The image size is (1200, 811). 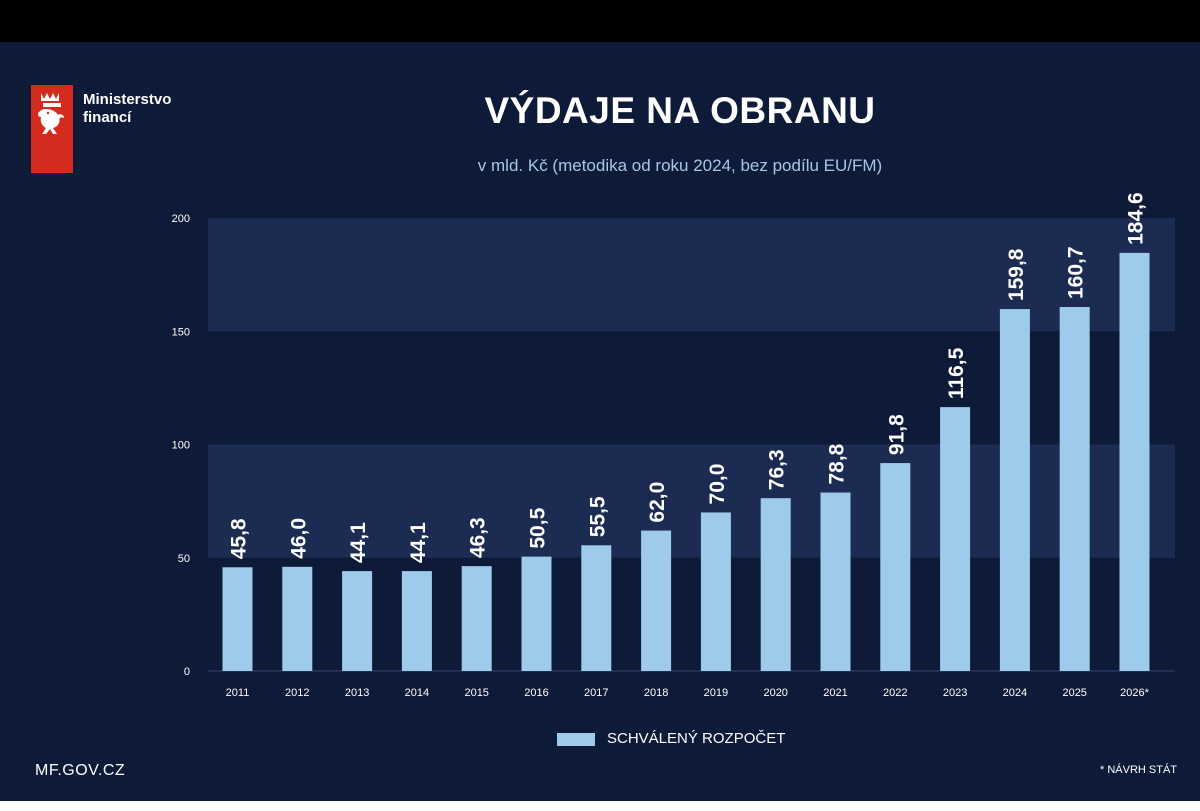 What do you see at coordinates (1016, 274) in the screenshot?
I see `data-label: 159,8` at bounding box center [1016, 274].